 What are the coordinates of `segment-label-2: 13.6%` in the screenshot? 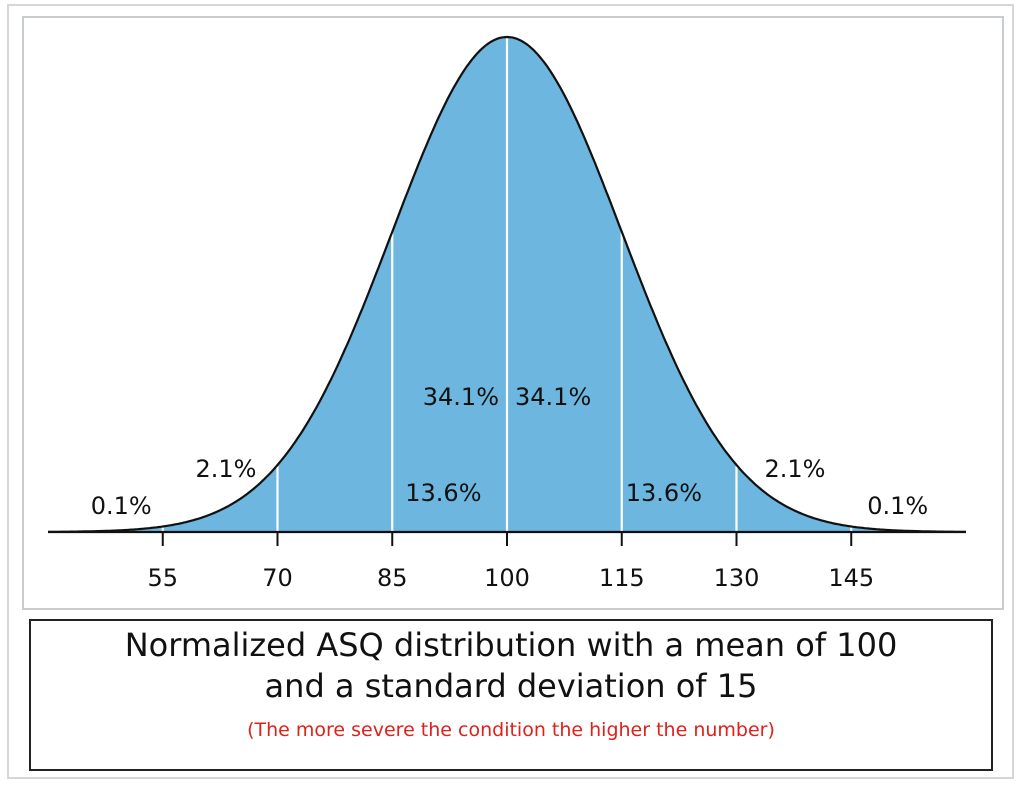 It's located at (443, 493).